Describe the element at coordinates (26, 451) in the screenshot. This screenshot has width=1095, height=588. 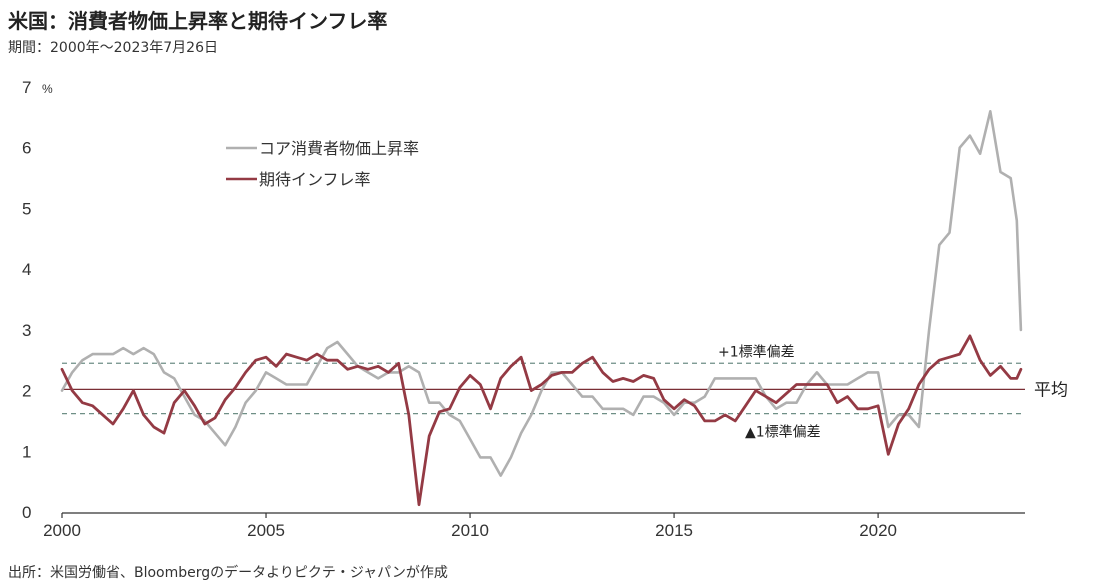
I see `y-tick-label: 1` at that location.